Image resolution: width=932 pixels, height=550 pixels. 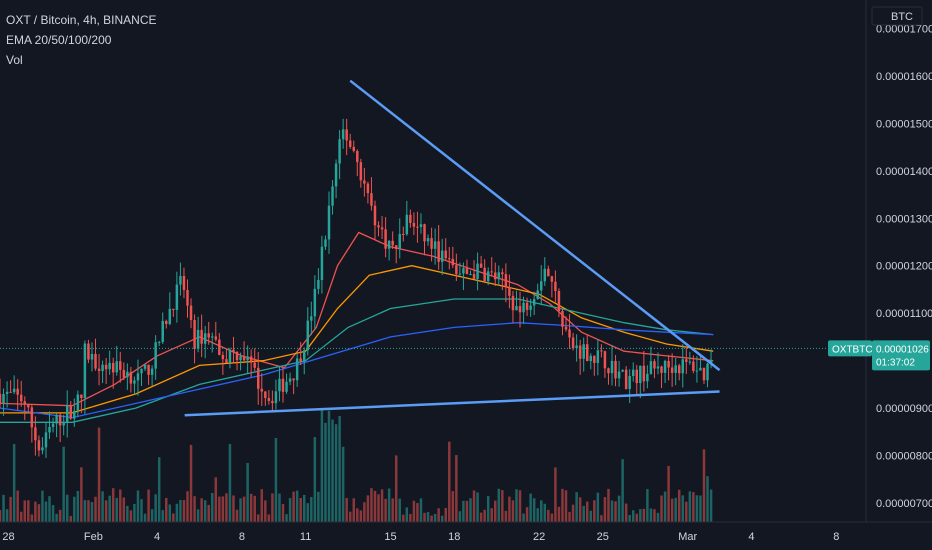 I want to click on legend-ema: EMA 20/50/100/200, so click(x=59, y=40).